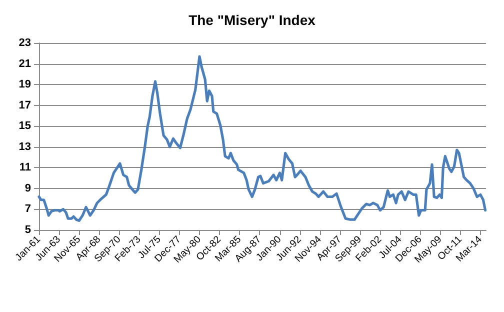 This screenshot has height=312, width=504. What do you see at coordinates (24, 43) in the screenshot?
I see `y-tick-label: 23` at bounding box center [24, 43].